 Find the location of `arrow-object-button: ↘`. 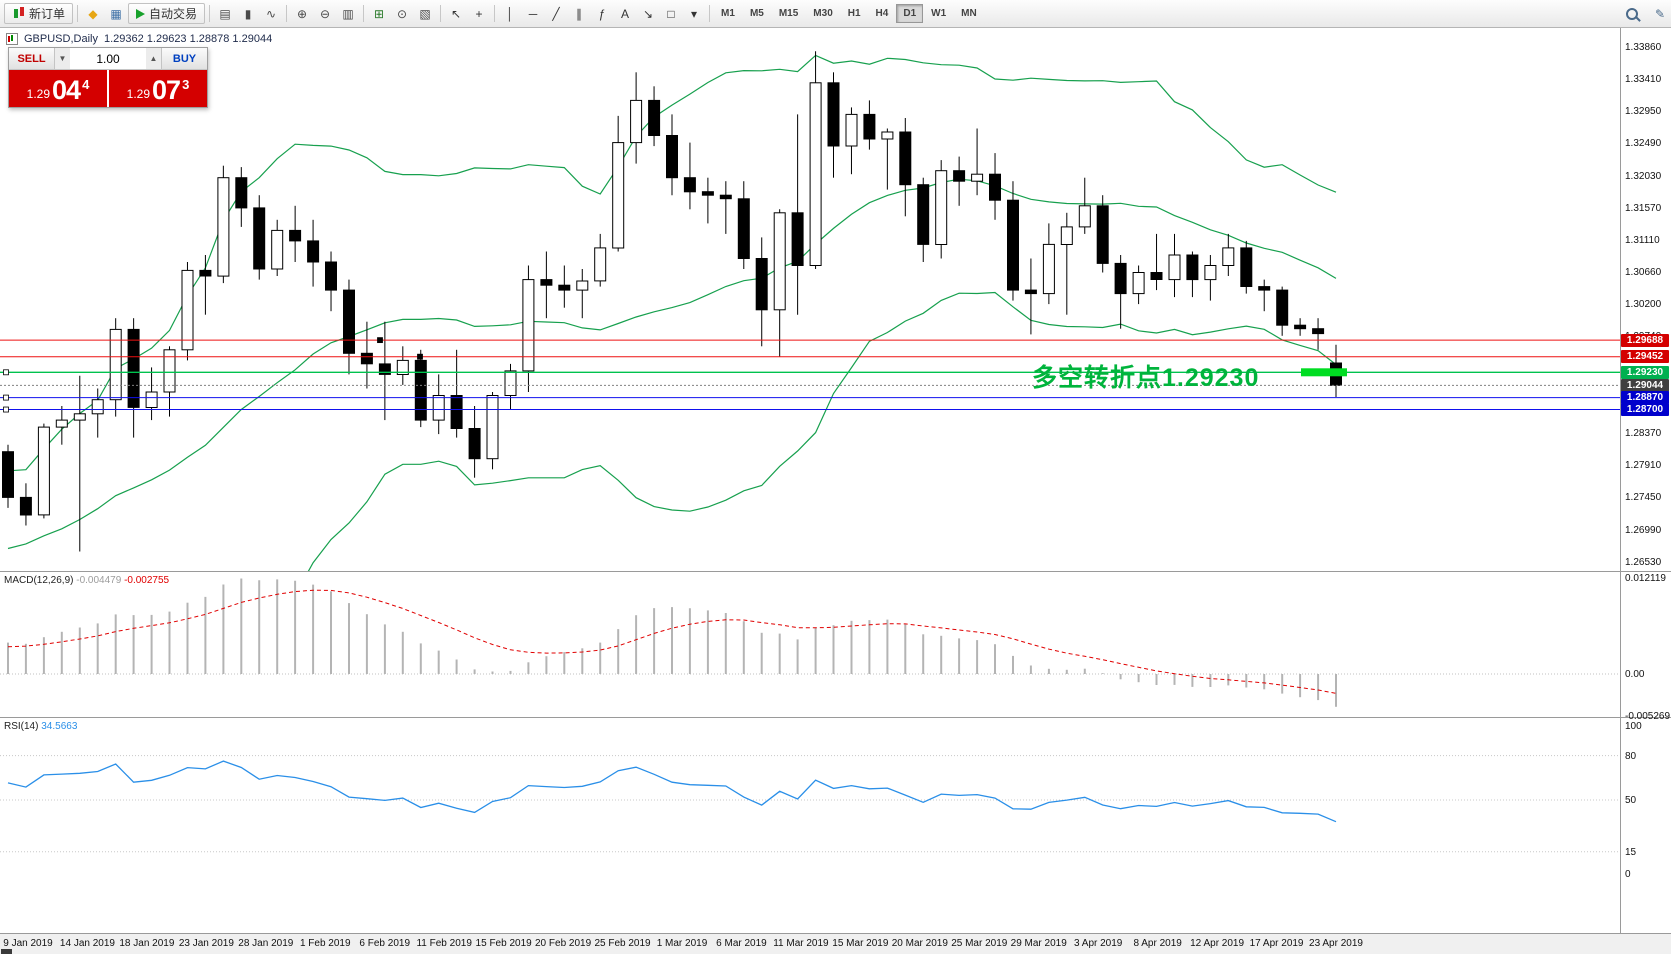

arrow-object-button: ↘ is located at coordinates (648, 13).